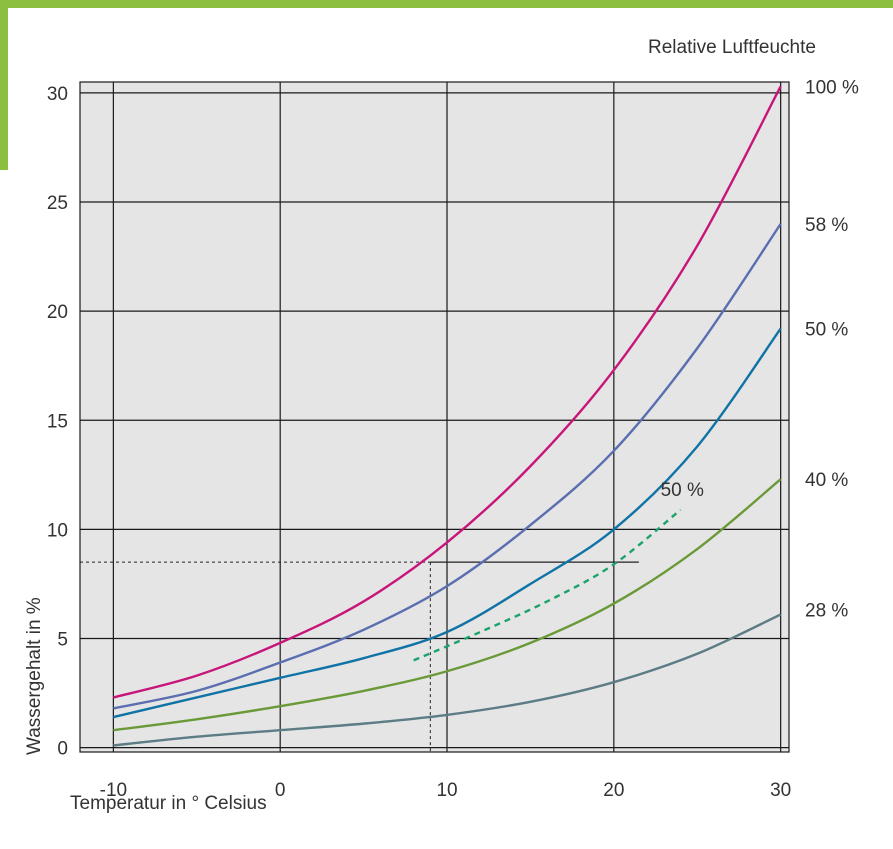 The height and width of the screenshot is (849, 893). What do you see at coordinates (57, 203) in the screenshot?
I see `y-tick-label: 25` at bounding box center [57, 203].